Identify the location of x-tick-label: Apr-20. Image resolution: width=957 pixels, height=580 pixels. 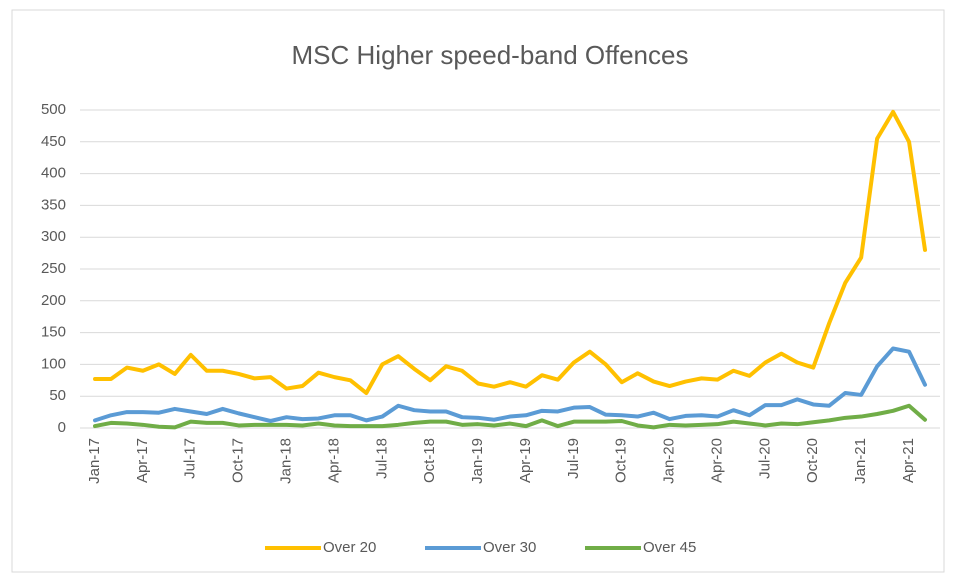
(716, 460).